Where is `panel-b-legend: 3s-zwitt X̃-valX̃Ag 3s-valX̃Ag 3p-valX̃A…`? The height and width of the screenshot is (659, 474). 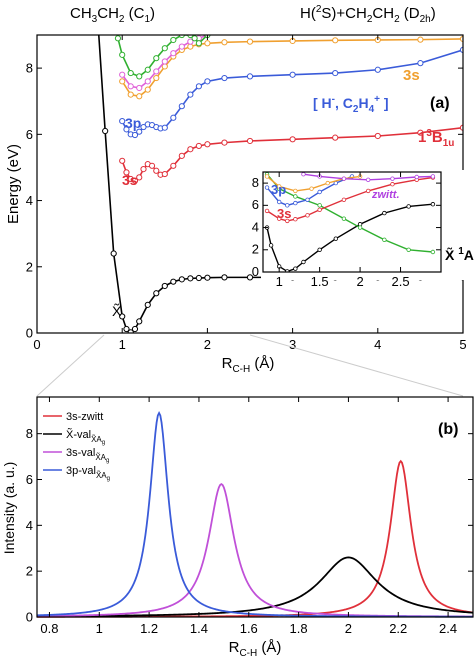 panel-b-legend: 3s-zwitt X̃-valX̃Ag 3s-valX̃Ag 3p-valX̃A… is located at coordinates (76, 446).